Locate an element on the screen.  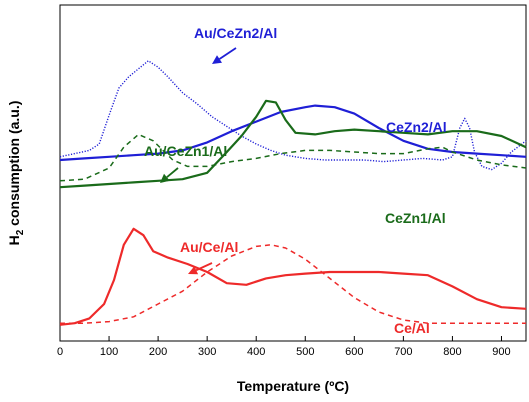
series-line-cezn2-al is located at coordinates (293, 133).